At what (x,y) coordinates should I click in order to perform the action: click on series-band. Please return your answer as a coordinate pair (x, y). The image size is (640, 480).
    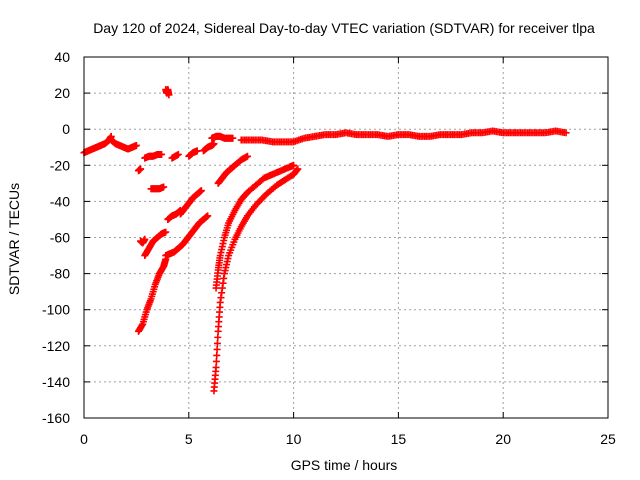
    Looking at the image, I should click on (403, 136).